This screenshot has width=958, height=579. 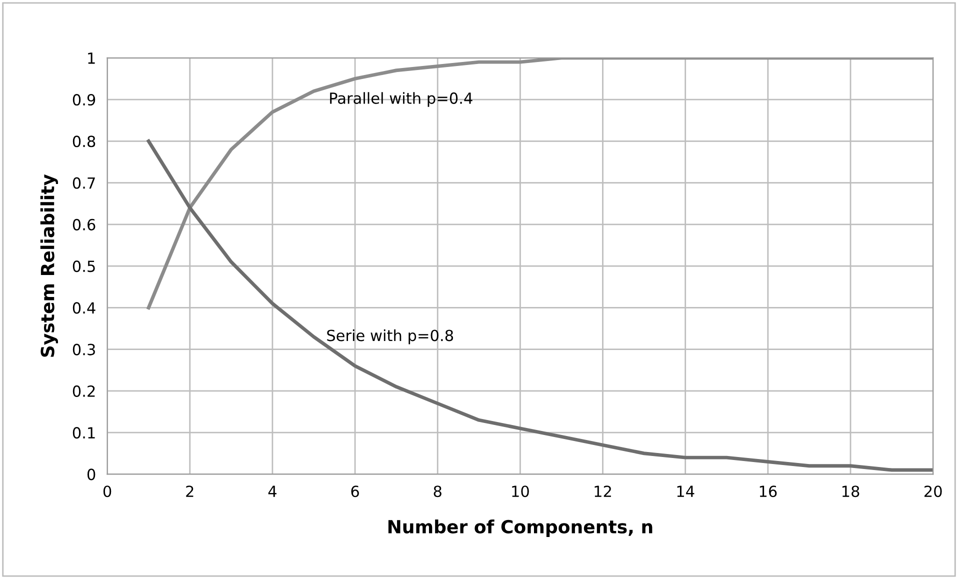 What do you see at coordinates (91, 474) in the screenshot?
I see `y-tick-label: 0` at bounding box center [91, 474].